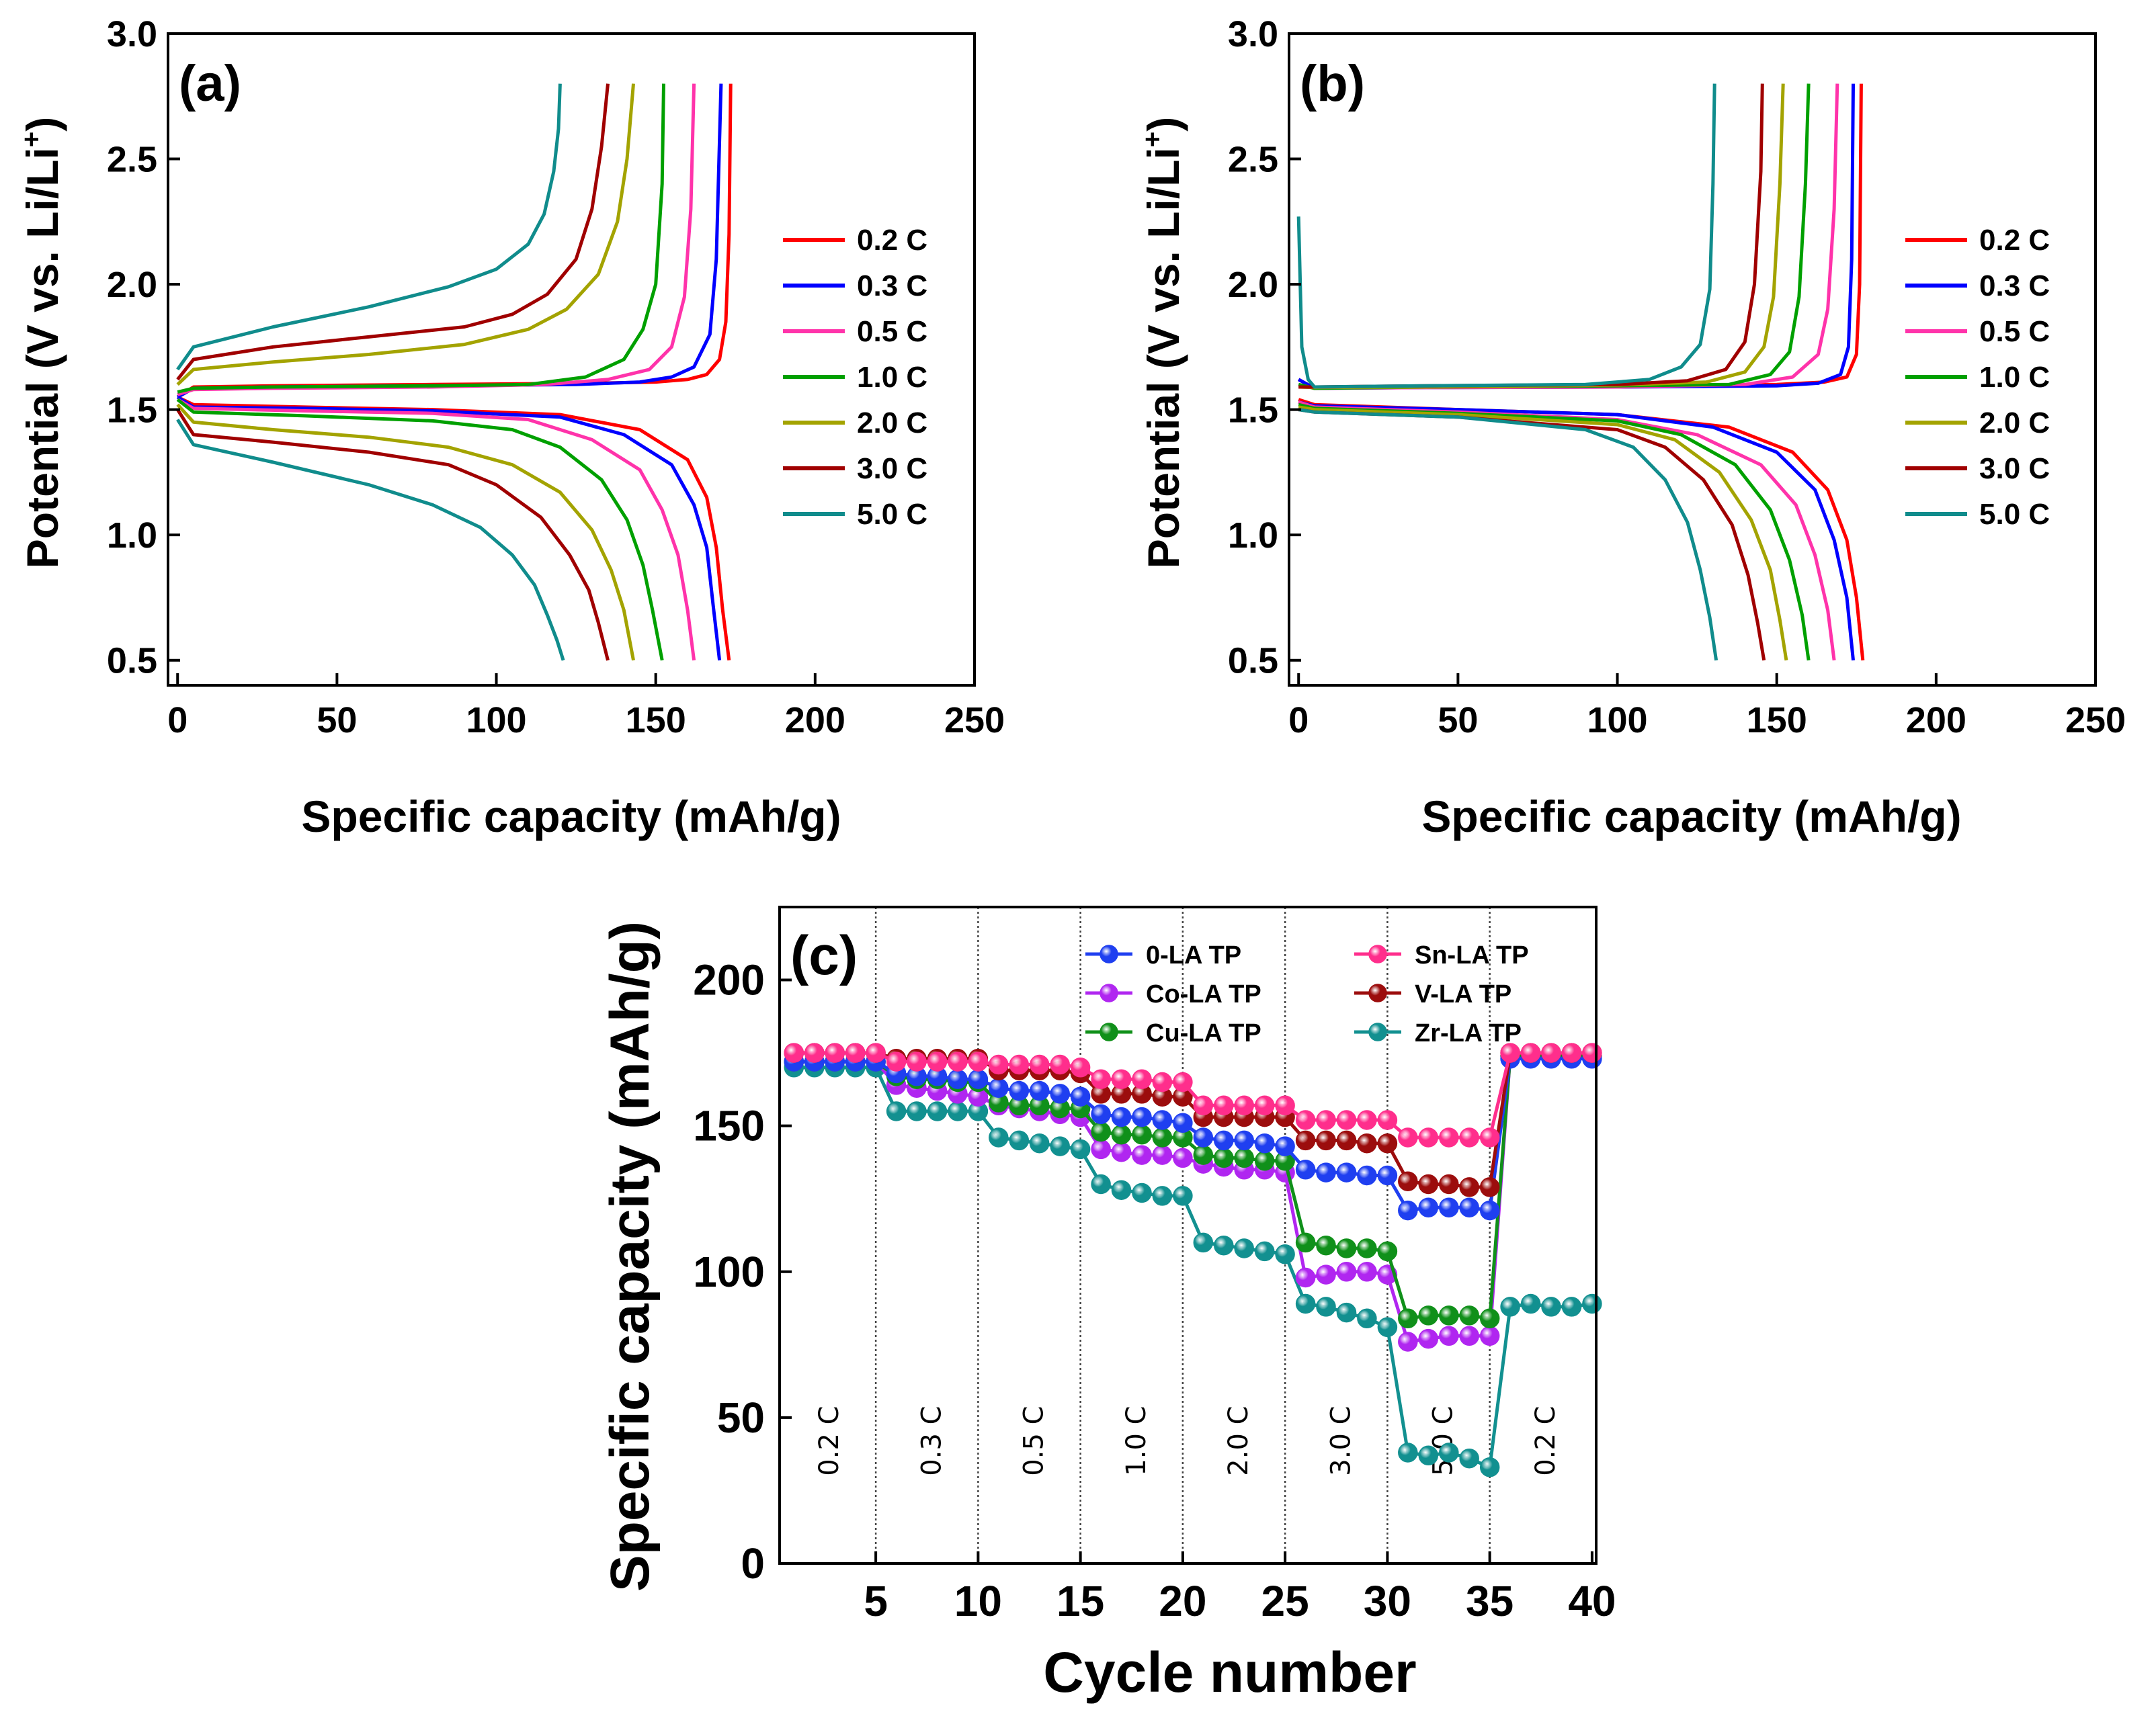  I want to click on panel-a-ylabel: Potential (V vs. Li/Li+), so click(42, 342).